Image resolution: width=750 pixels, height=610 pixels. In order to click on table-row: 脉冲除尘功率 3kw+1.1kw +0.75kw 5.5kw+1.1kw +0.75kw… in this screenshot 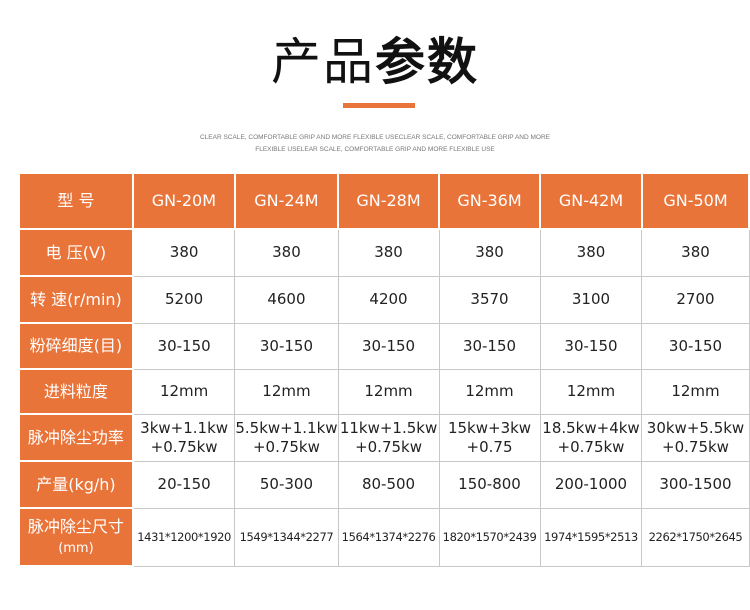, I will do `click(384, 437)`.